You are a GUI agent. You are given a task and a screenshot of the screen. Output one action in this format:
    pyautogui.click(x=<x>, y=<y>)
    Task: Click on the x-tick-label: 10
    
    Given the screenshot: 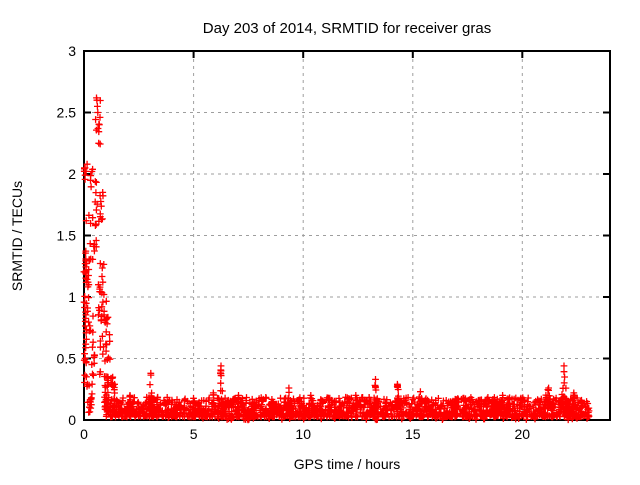 What is the action you would take?
    pyautogui.click(x=303, y=434)
    